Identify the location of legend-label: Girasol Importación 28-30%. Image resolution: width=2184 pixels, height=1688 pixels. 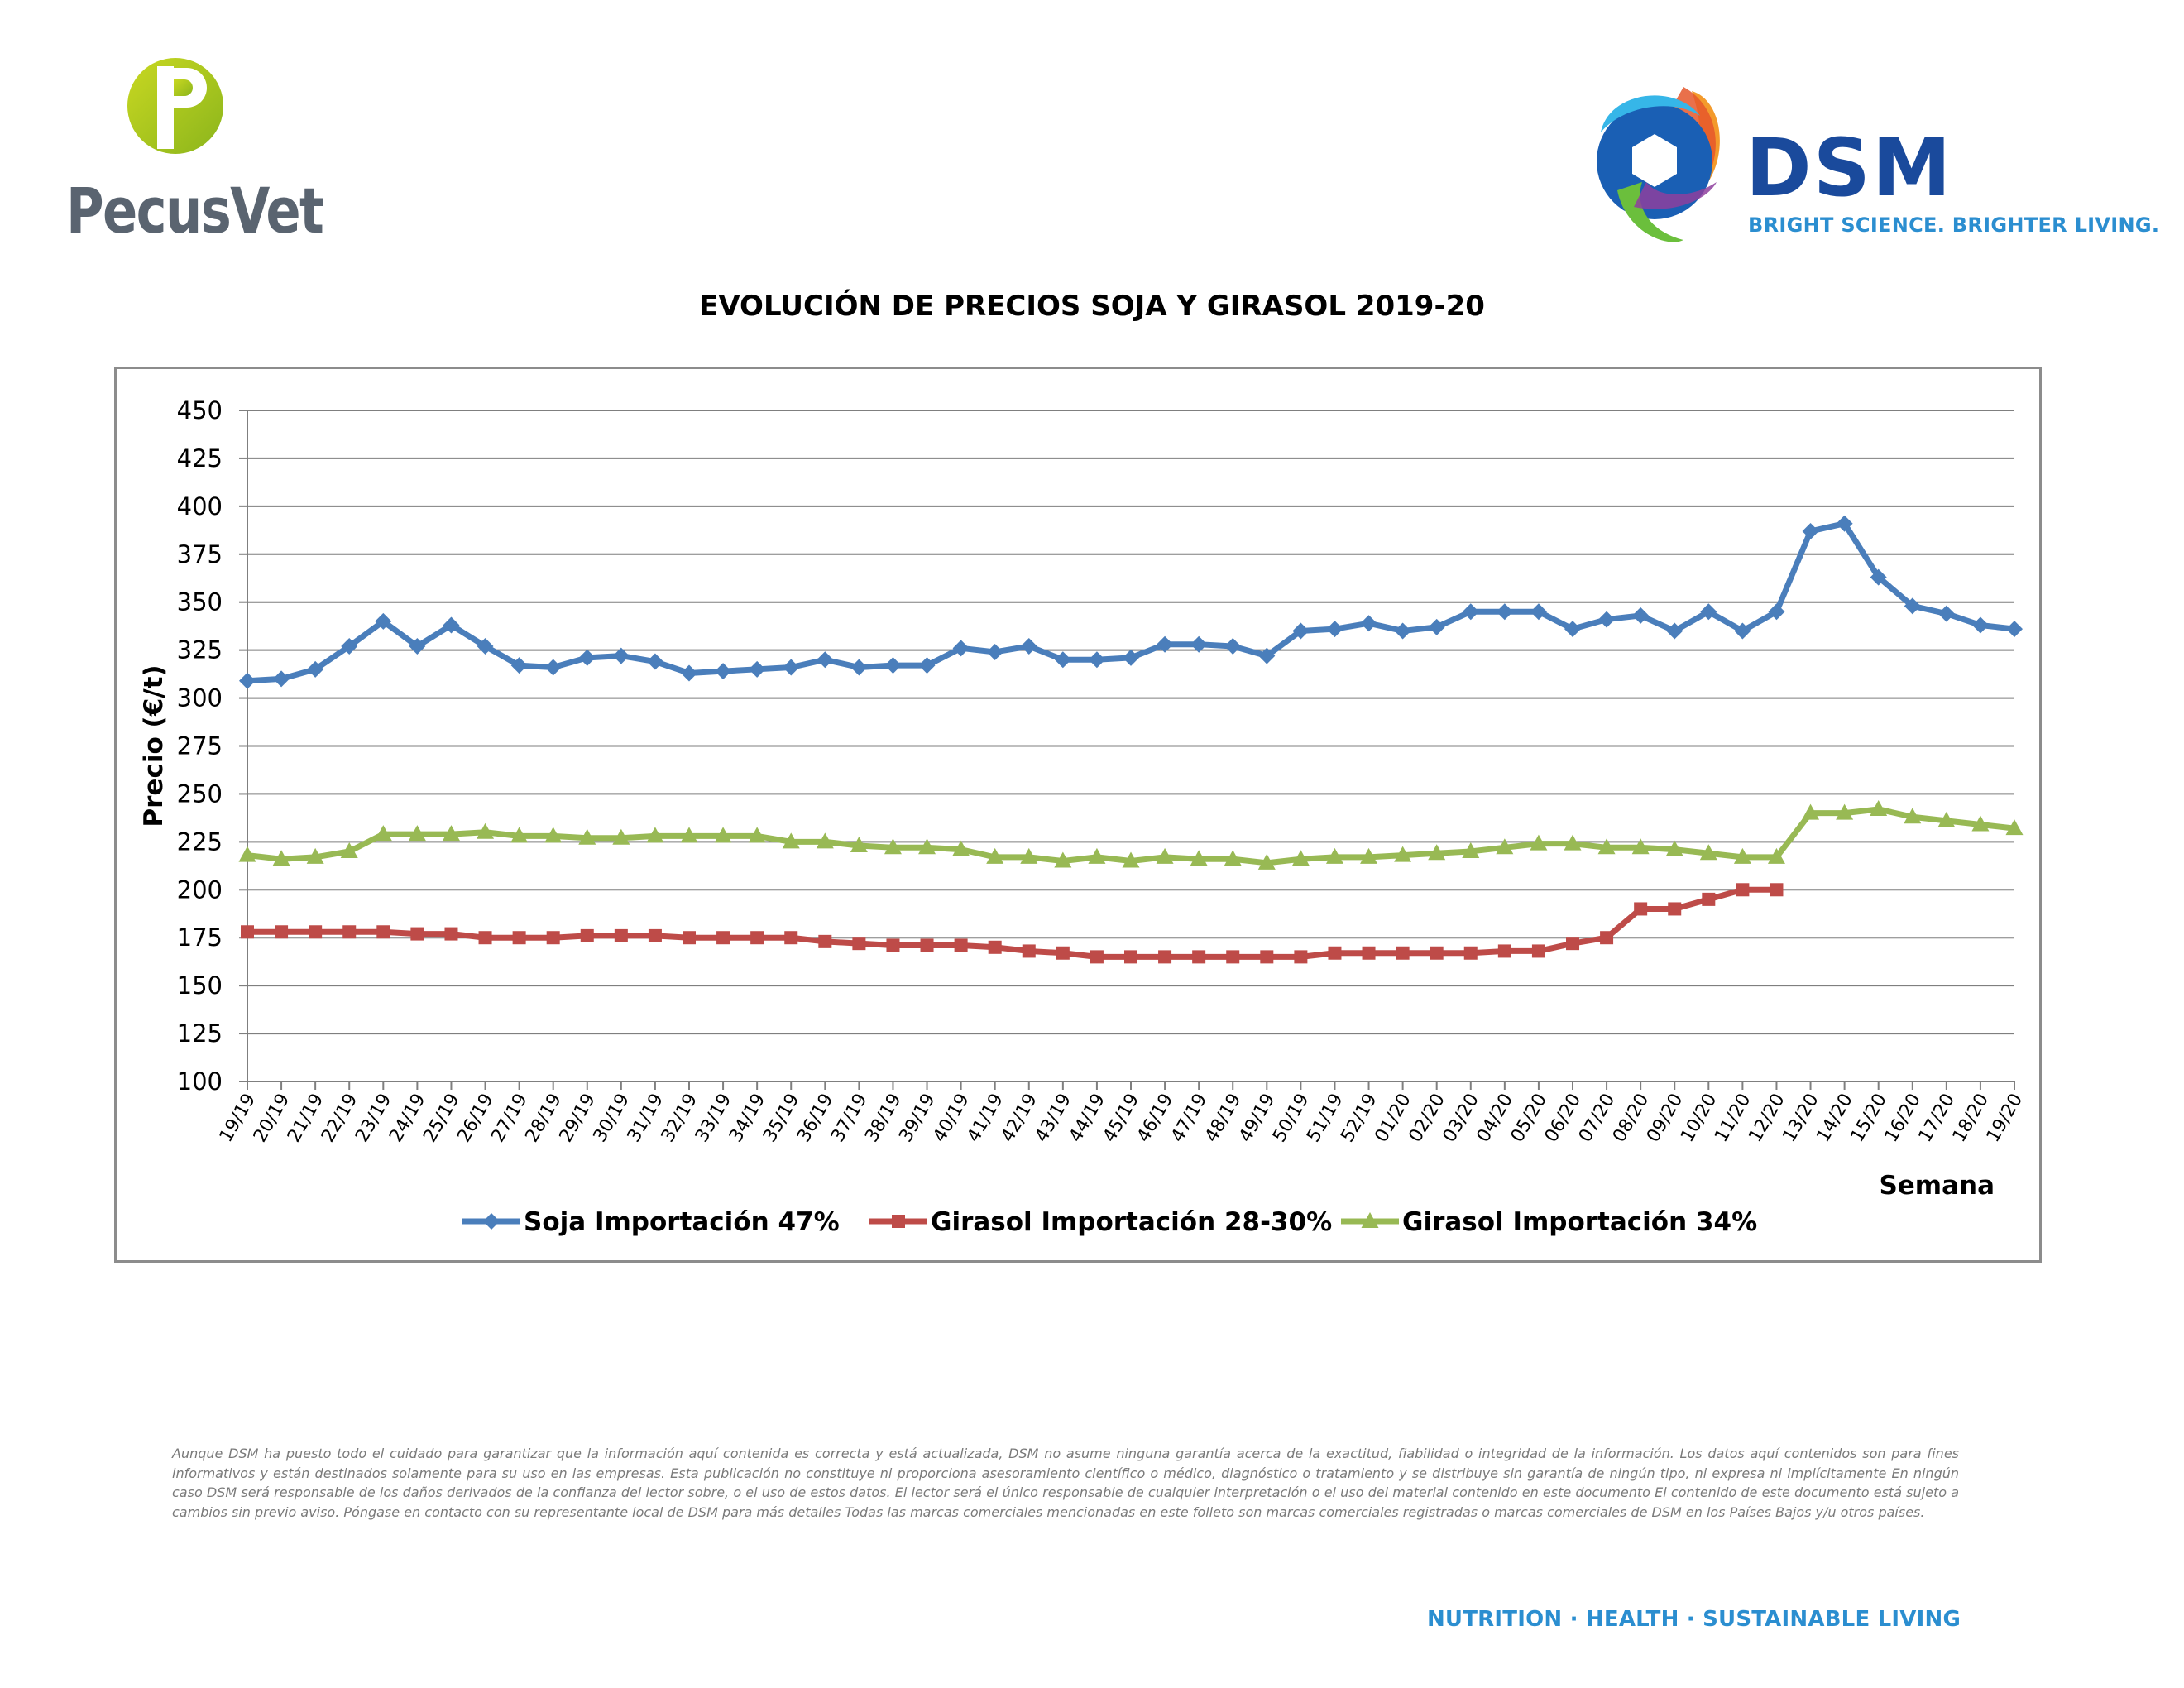
(1131, 1222).